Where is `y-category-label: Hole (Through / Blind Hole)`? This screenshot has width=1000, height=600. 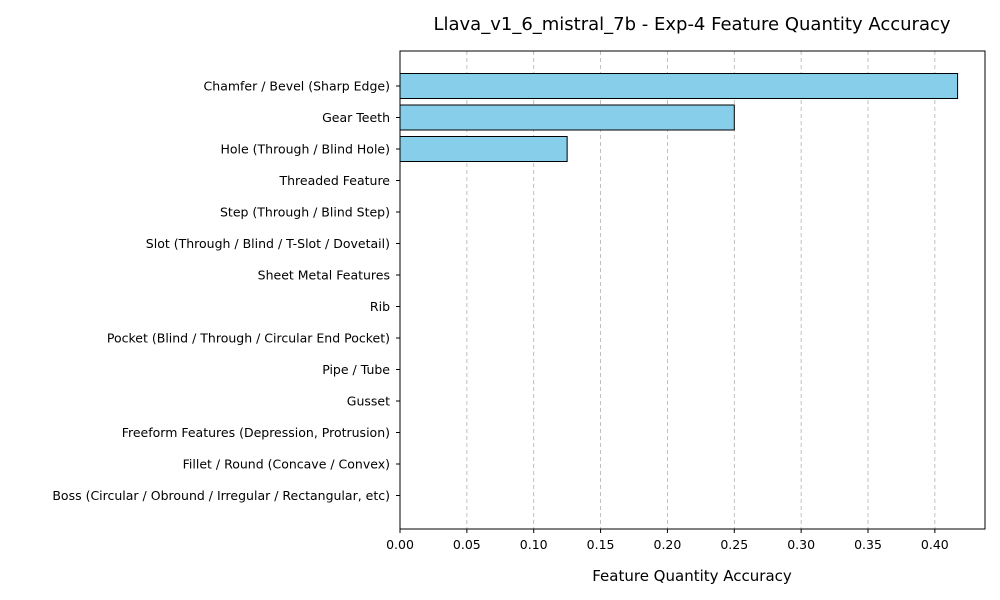 y-category-label: Hole (Through / Blind Hole) is located at coordinates (305, 149).